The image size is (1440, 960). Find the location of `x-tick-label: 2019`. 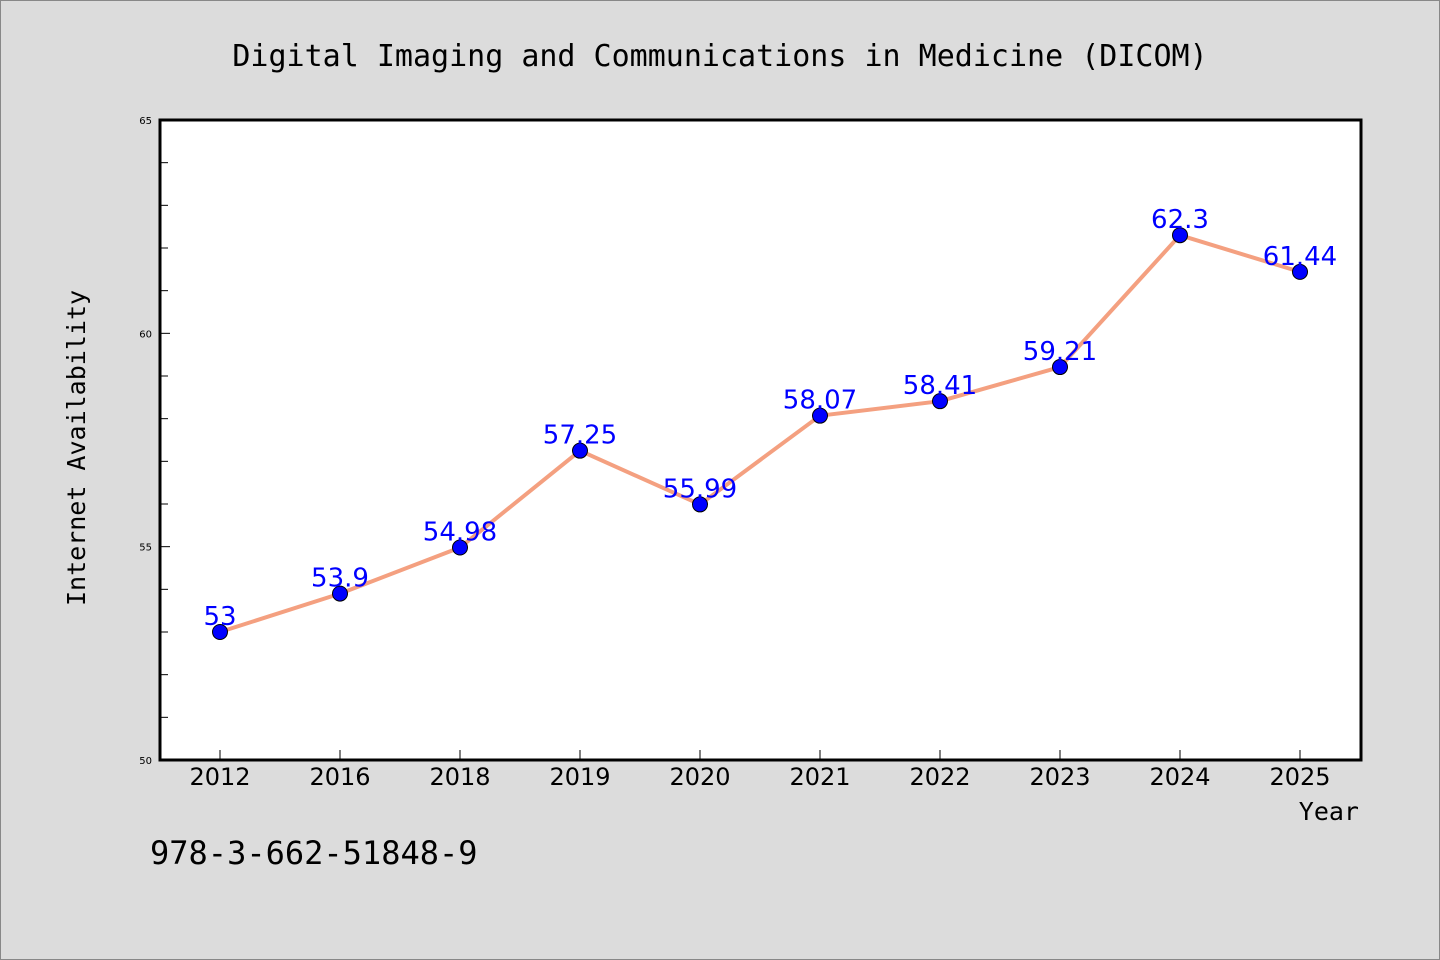

x-tick-label: 2019 is located at coordinates (579, 777).